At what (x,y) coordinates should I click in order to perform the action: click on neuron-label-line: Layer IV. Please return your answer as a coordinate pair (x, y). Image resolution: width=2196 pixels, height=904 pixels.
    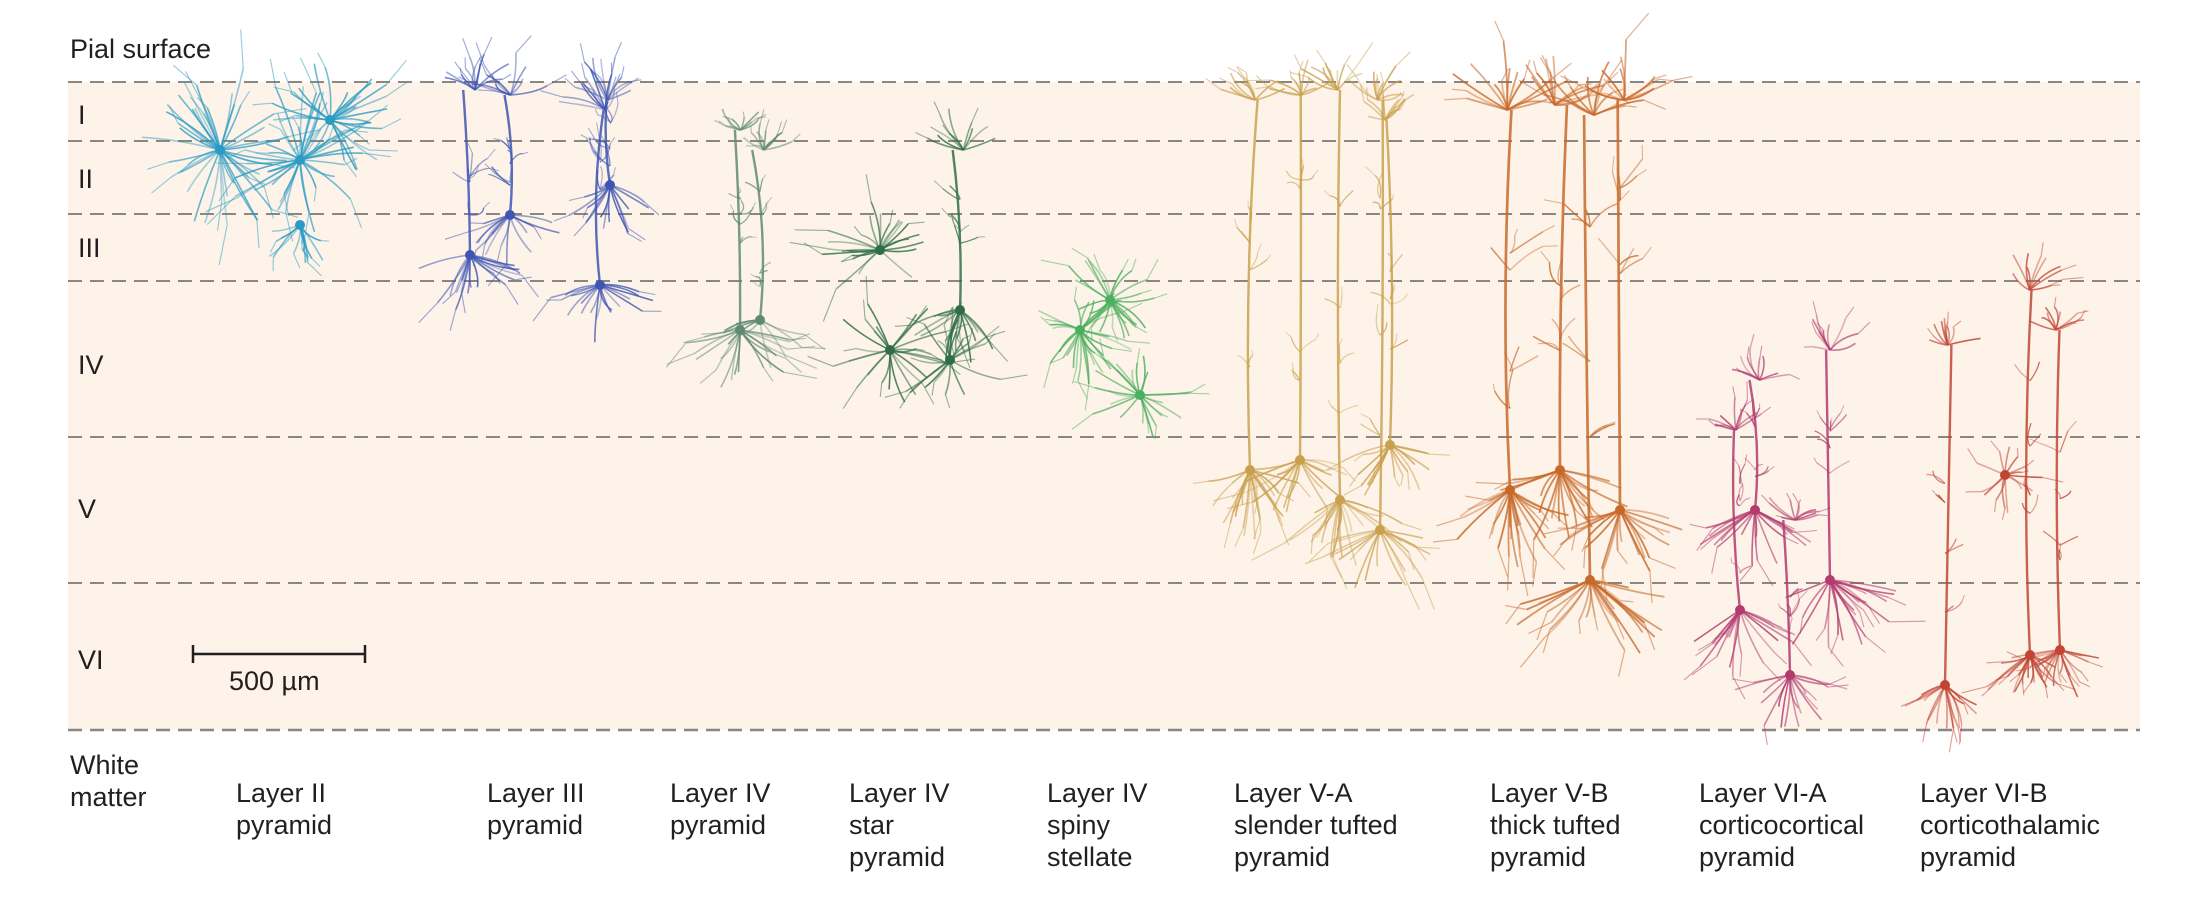
    Looking at the image, I should click on (899, 793).